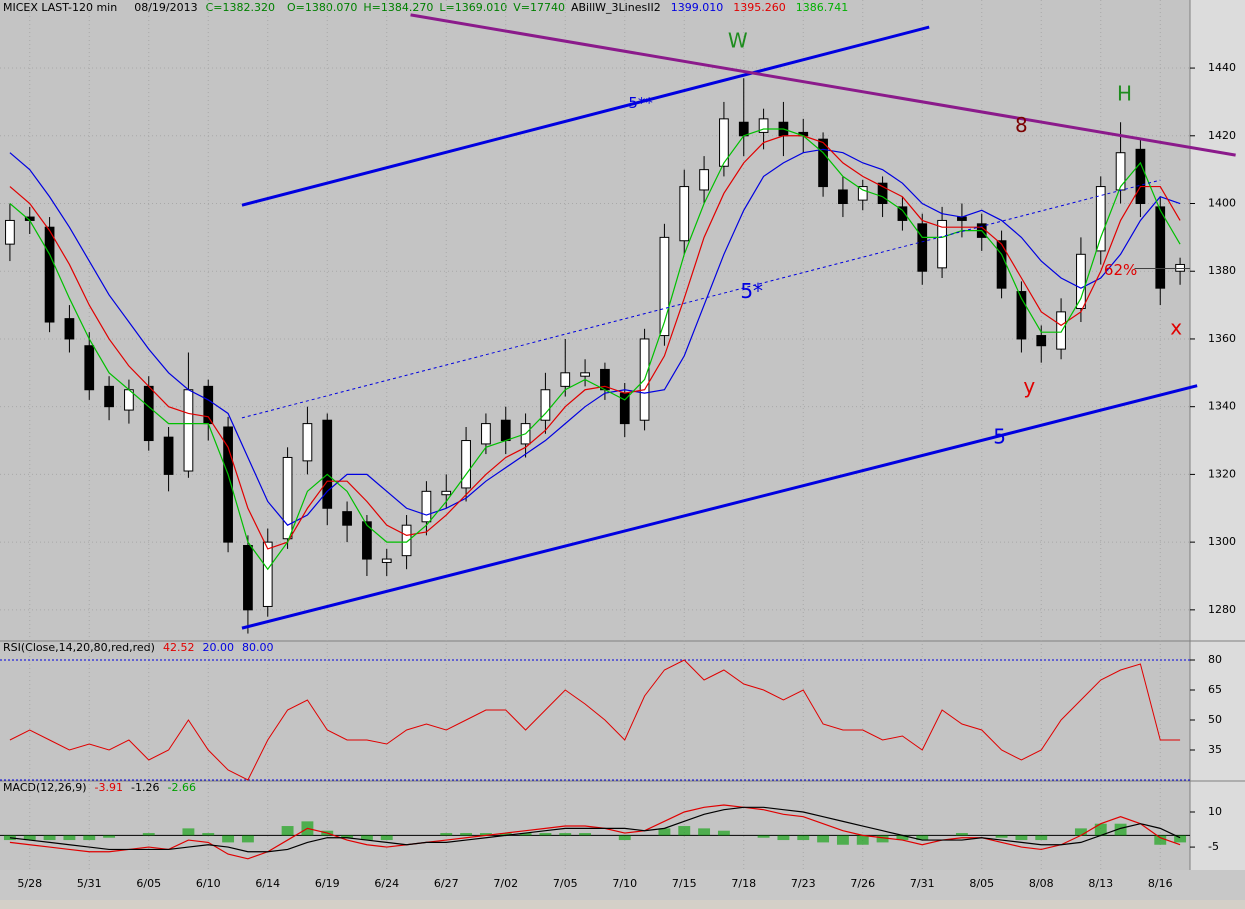 Image resolution: width=1245 pixels, height=909 pixels. What do you see at coordinates (862, 883) in the screenshot?
I see `x-tick-label: 7/26` at bounding box center [862, 883].